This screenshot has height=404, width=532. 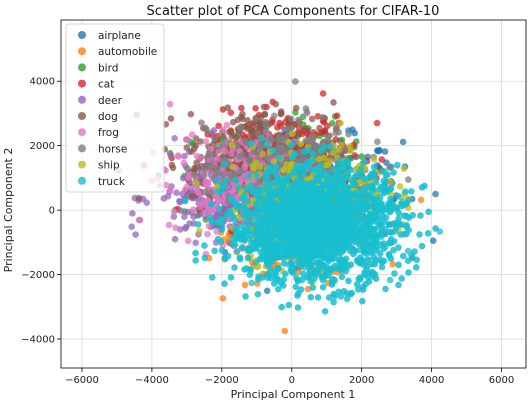 I want to click on x-tick-label: 6000, so click(x=501, y=380).